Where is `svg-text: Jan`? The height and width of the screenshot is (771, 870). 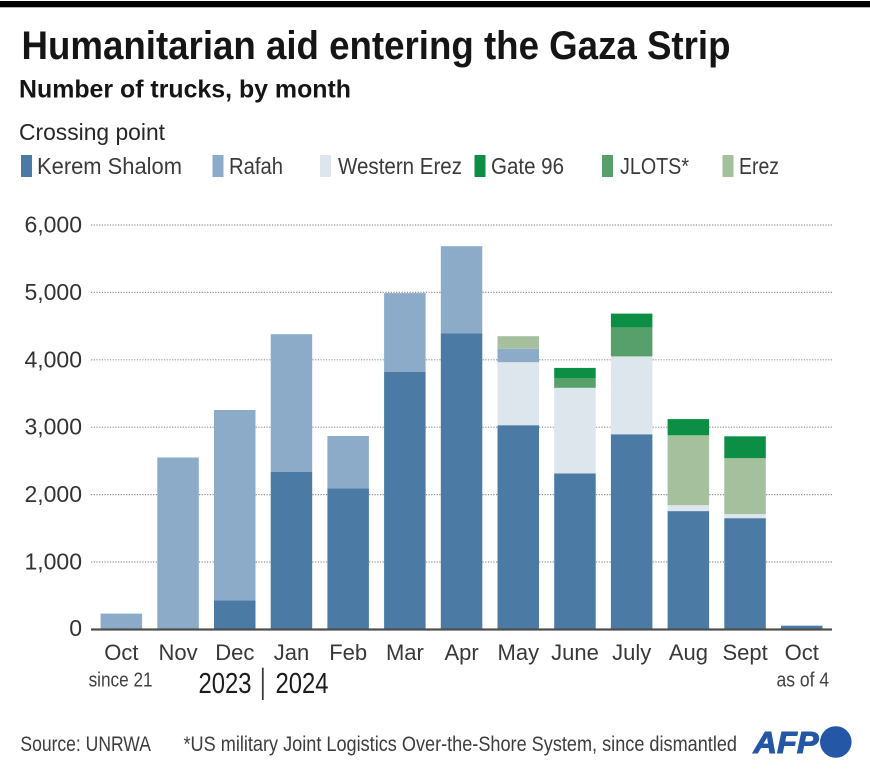 svg-text: Jan is located at coordinates (291, 652).